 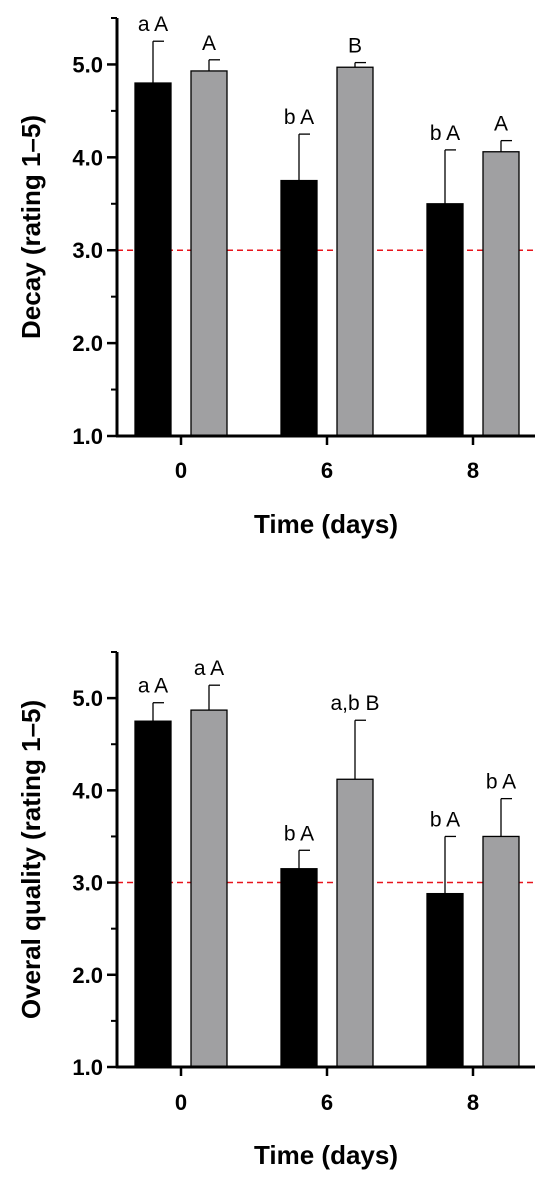 I want to click on bar-c2-g2-s1, so click(x=501, y=951).